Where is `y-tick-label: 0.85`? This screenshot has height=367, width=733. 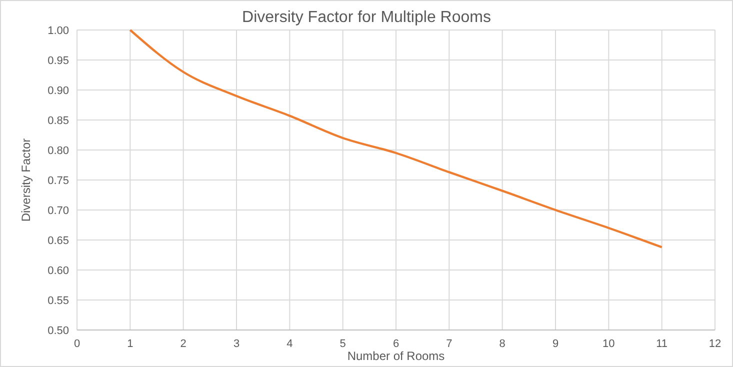 y-tick-label: 0.85 is located at coordinates (58, 121).